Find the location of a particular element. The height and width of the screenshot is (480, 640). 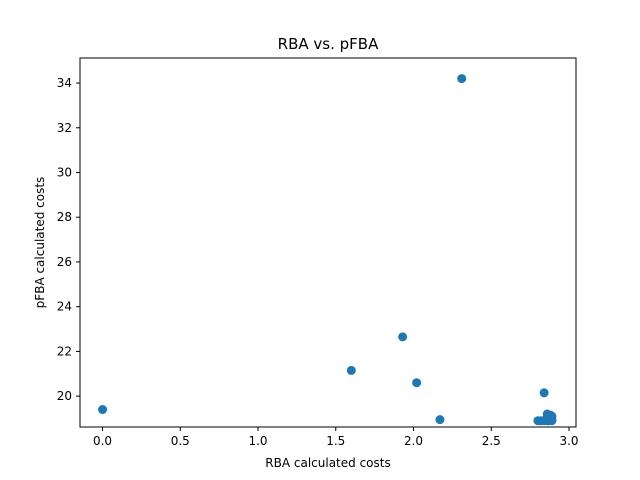

y-tick-label: 26 is located at coordinates (64, 262).